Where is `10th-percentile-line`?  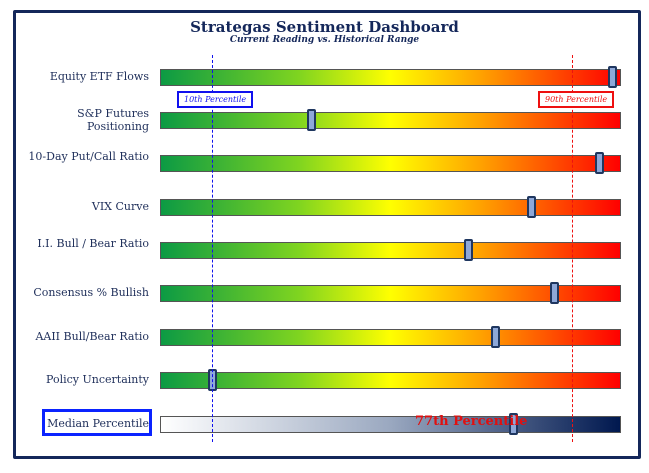 10th-percentile-line is located at coordinates (212, 248).